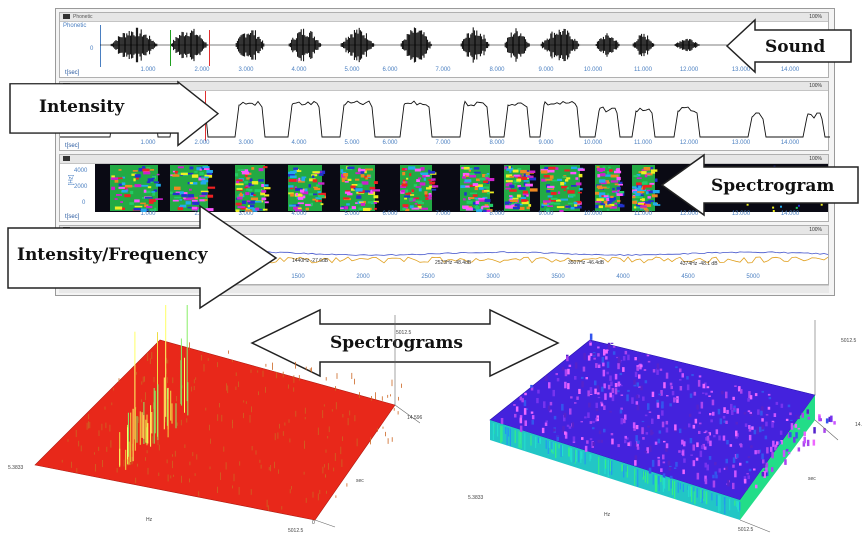  What do you see at coordinates (360, 481) in the screenshot?
I see `z-axis-label: sec` at bounding box center [360, 481].